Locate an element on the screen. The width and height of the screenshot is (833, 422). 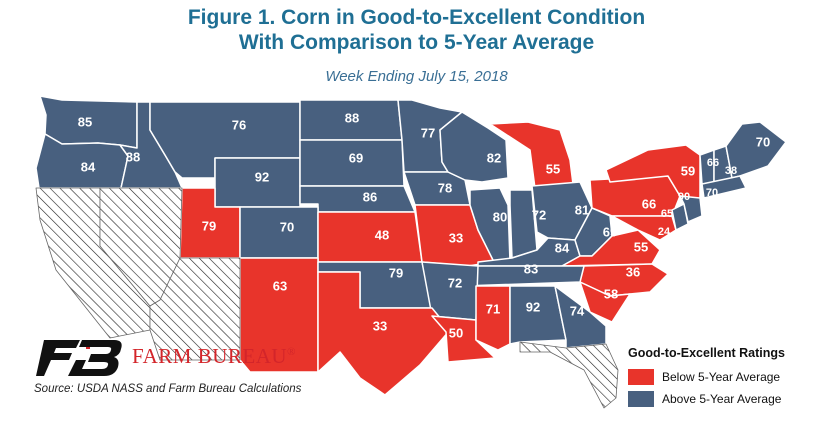
state-value-in: 72 is located at coordinates (539, 214).